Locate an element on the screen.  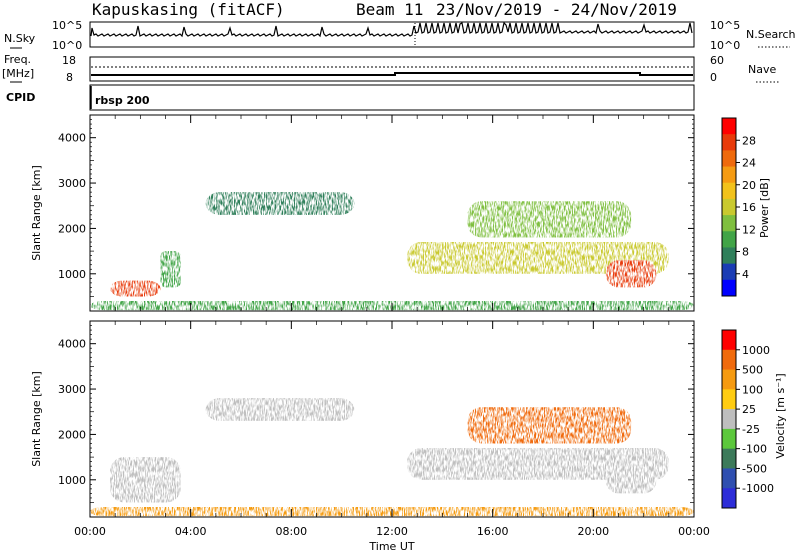
nsearch-tick-bottom: 10^0 is located at coordinates (725, 45).